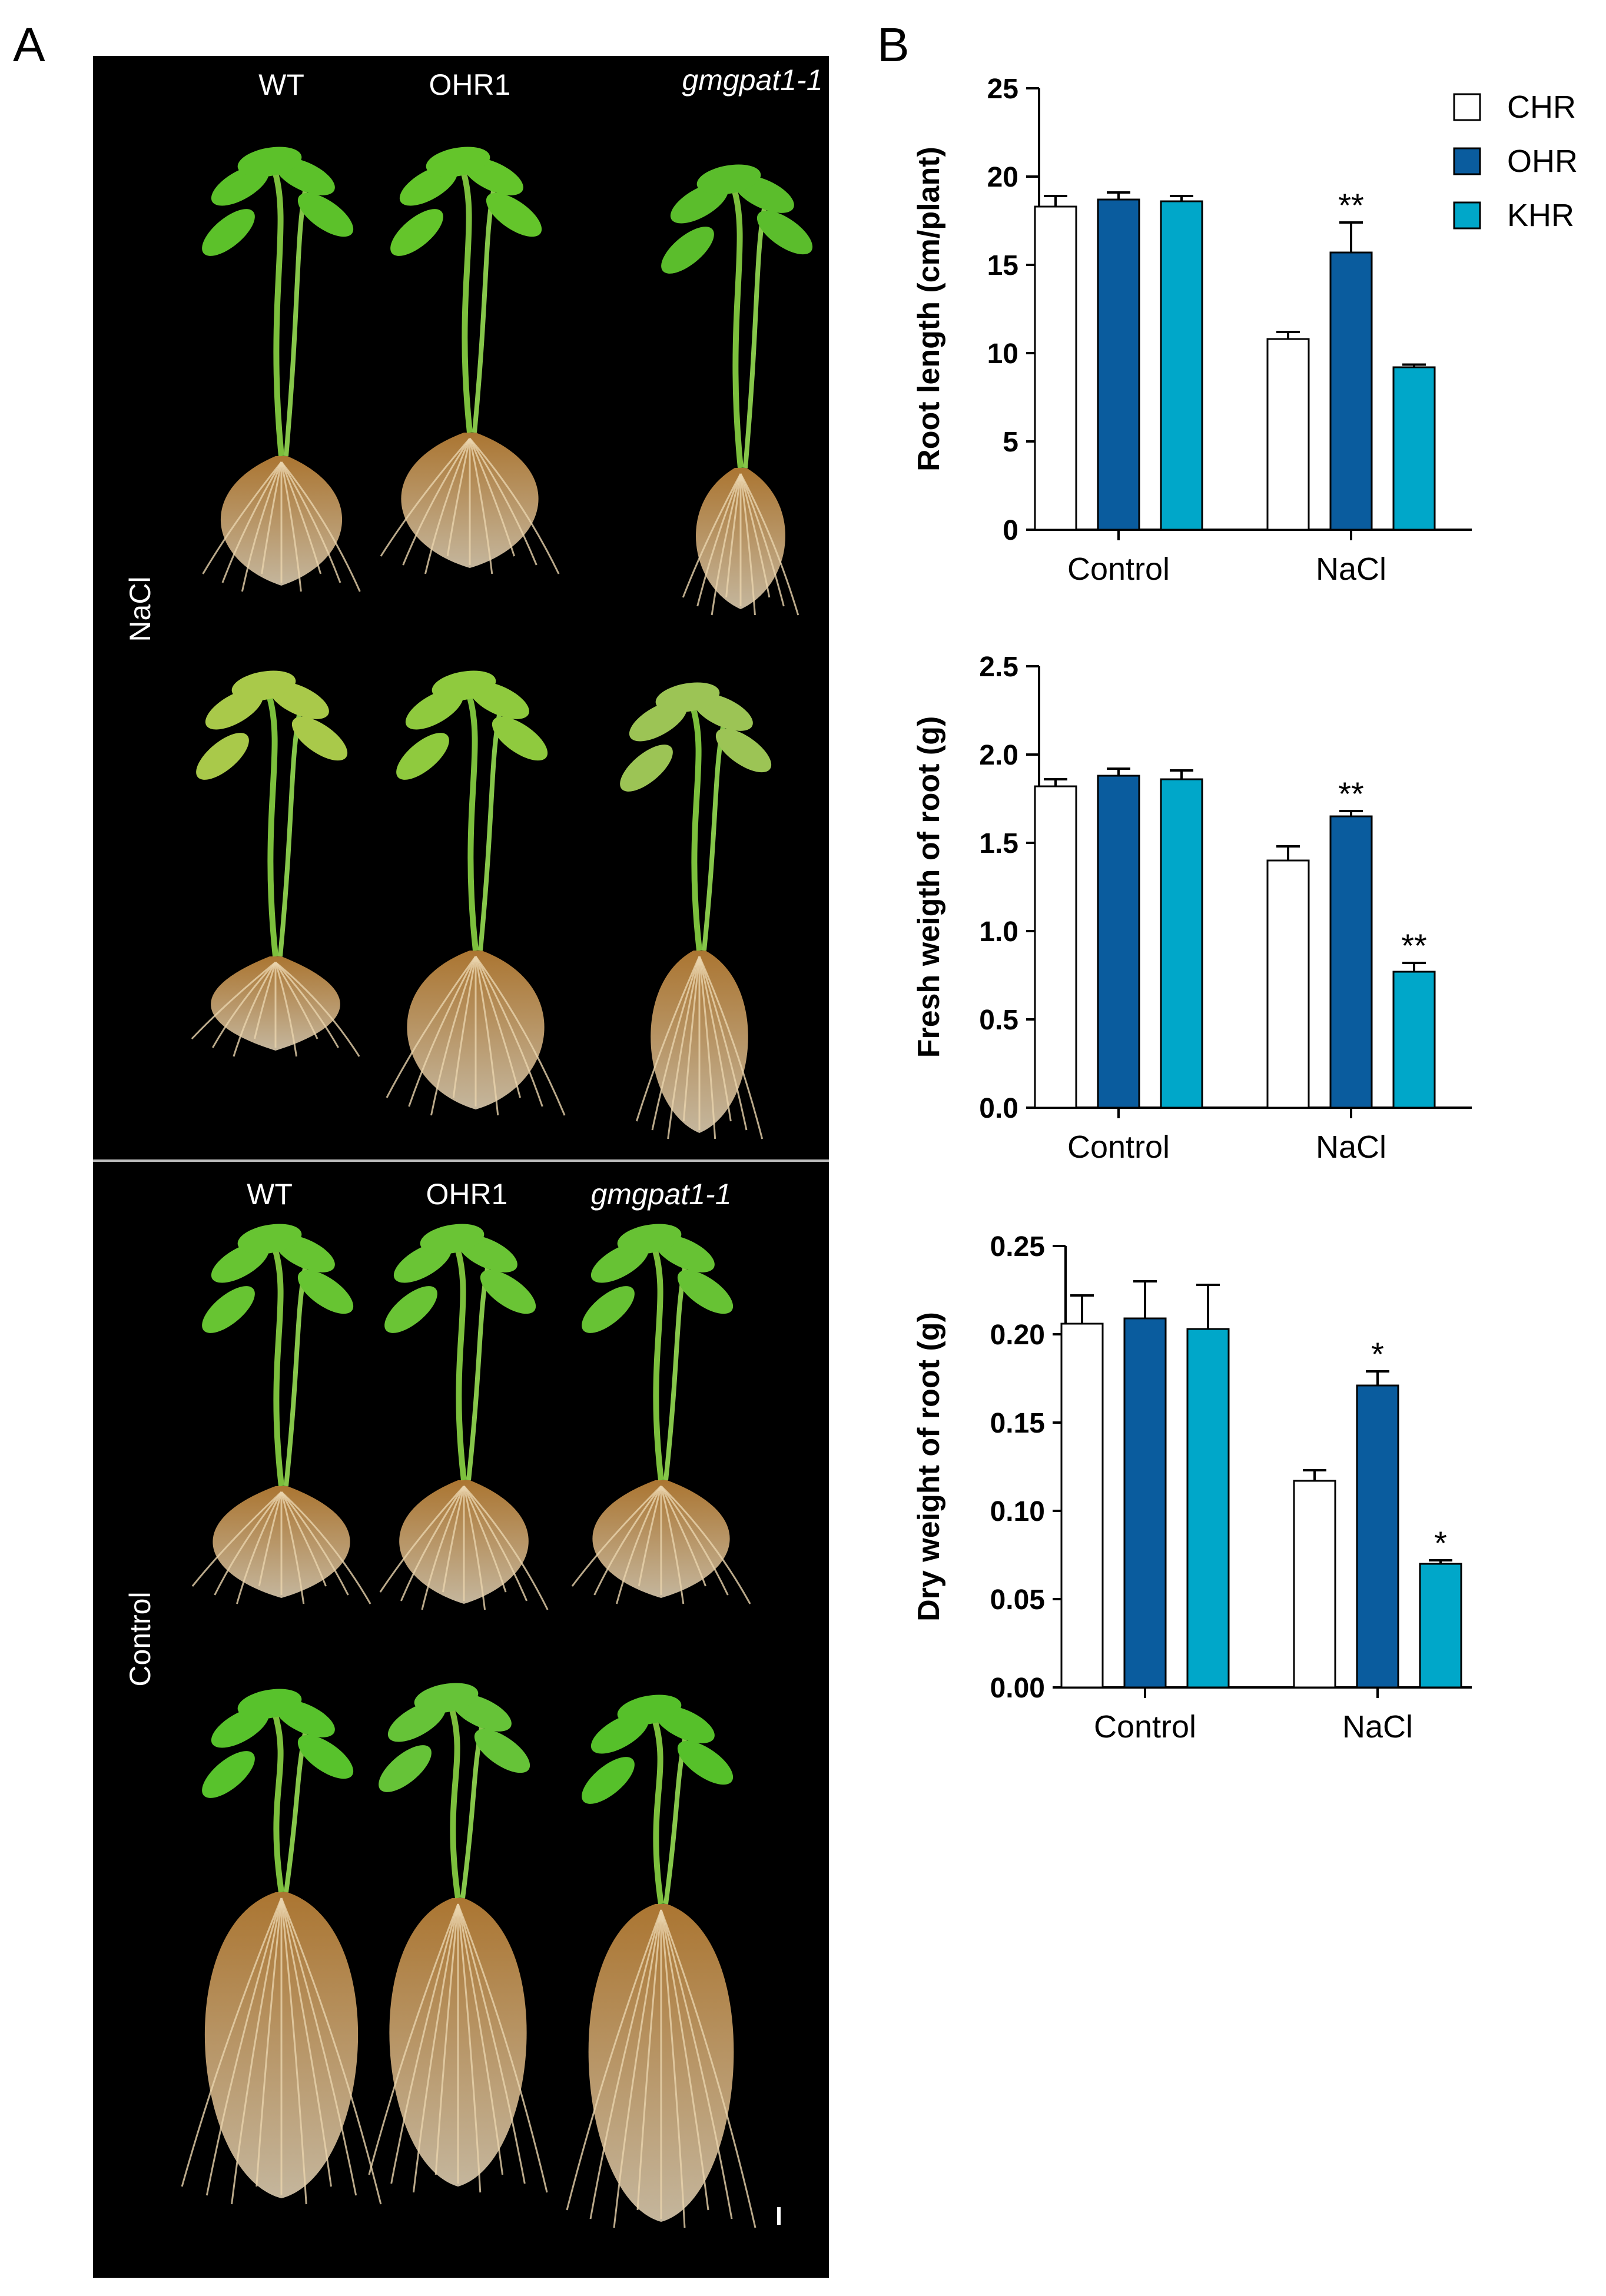 The height and width of the screenshot is (2296, 1606). Describe the element at coordinates (1017, 1511) in the screenshot. I see `y-tick-label: 0.10` at that location.